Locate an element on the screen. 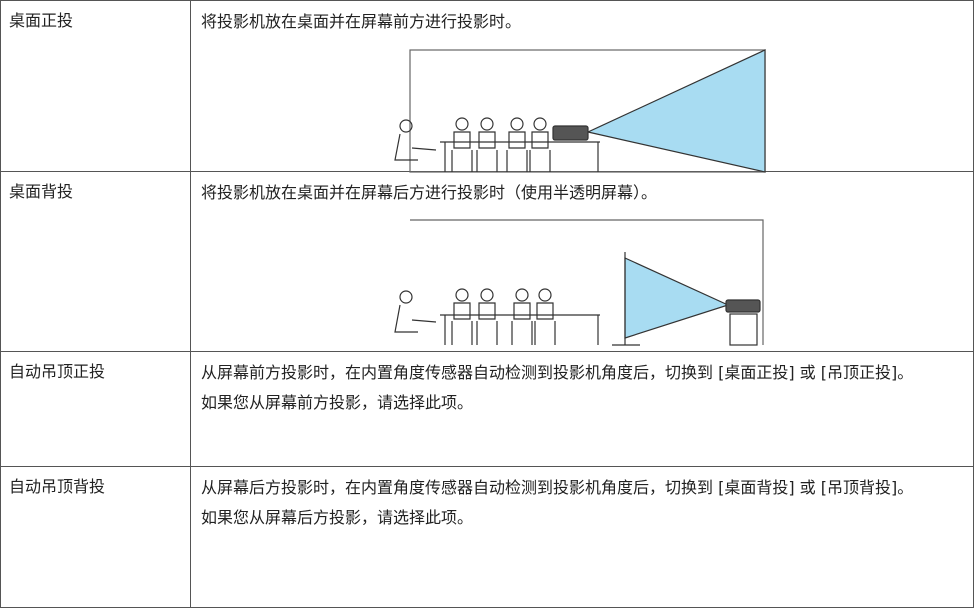  rear-projection-illustration is located at coordinates (579, 282).